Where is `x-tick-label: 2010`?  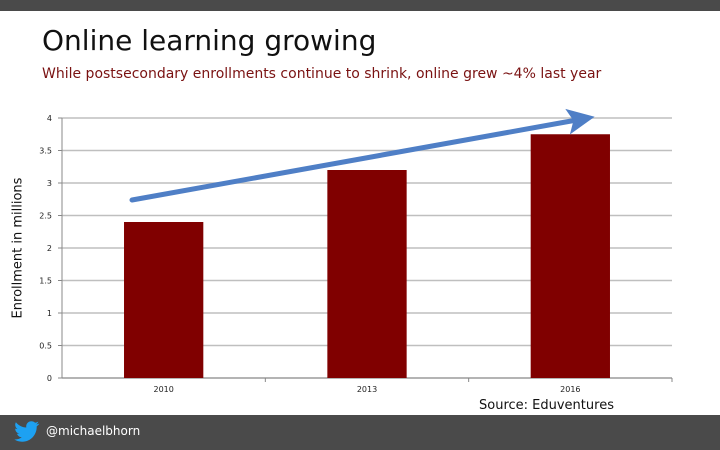
x-tick-label: 2010 is located at coordinates (163, 389).